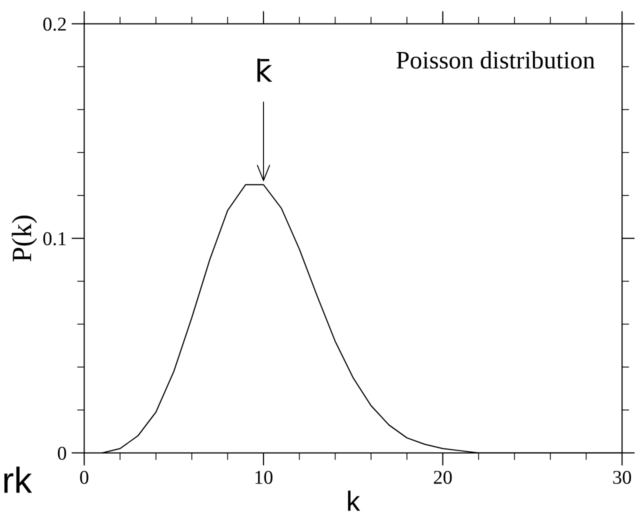  What do you see at coordinates (354, 500) in the screenshot?
I see `x-axis-title: k` at bounding box center [354, 500].